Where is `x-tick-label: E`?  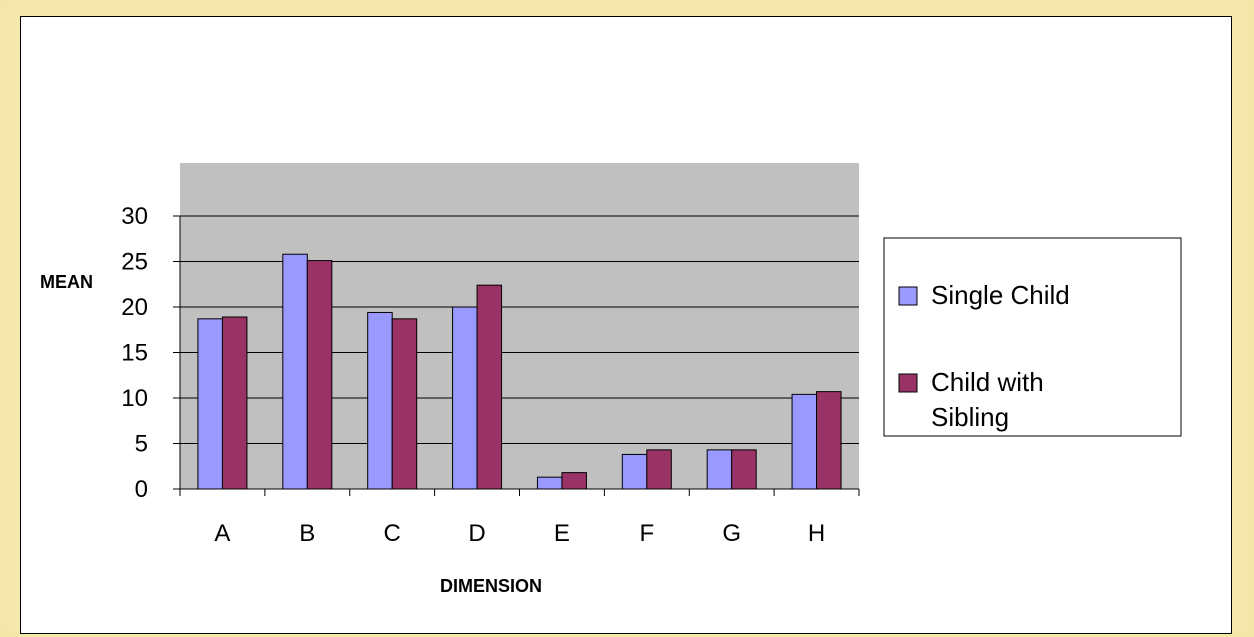 x-tick-label: E is located at coordinates (562, 533).